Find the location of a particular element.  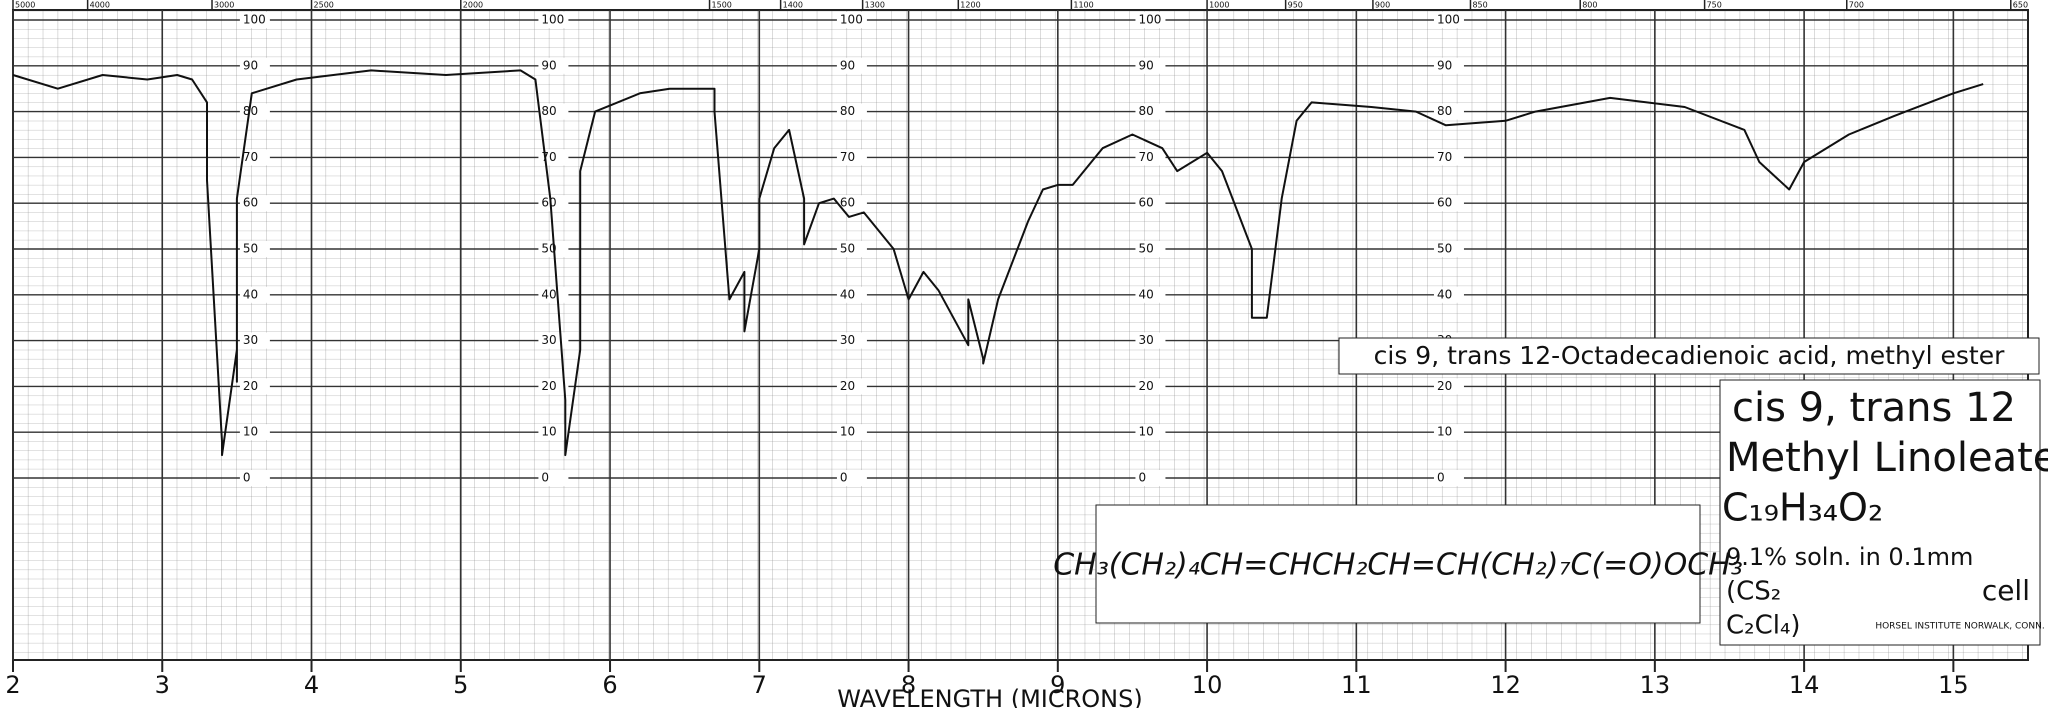

x-tick-label: 10 is located at coordinates (1207, 685).